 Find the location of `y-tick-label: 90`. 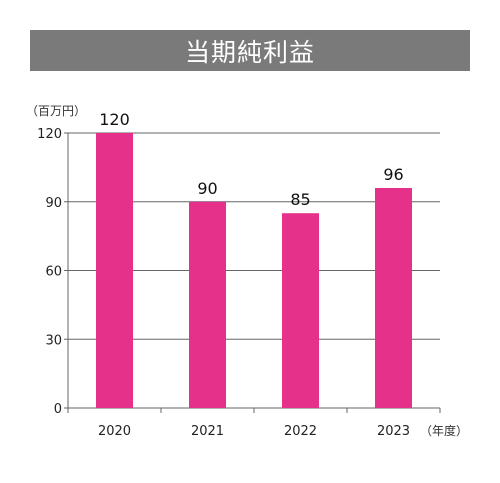

y-tick-label: 90 is located at coordinates (53, 203).